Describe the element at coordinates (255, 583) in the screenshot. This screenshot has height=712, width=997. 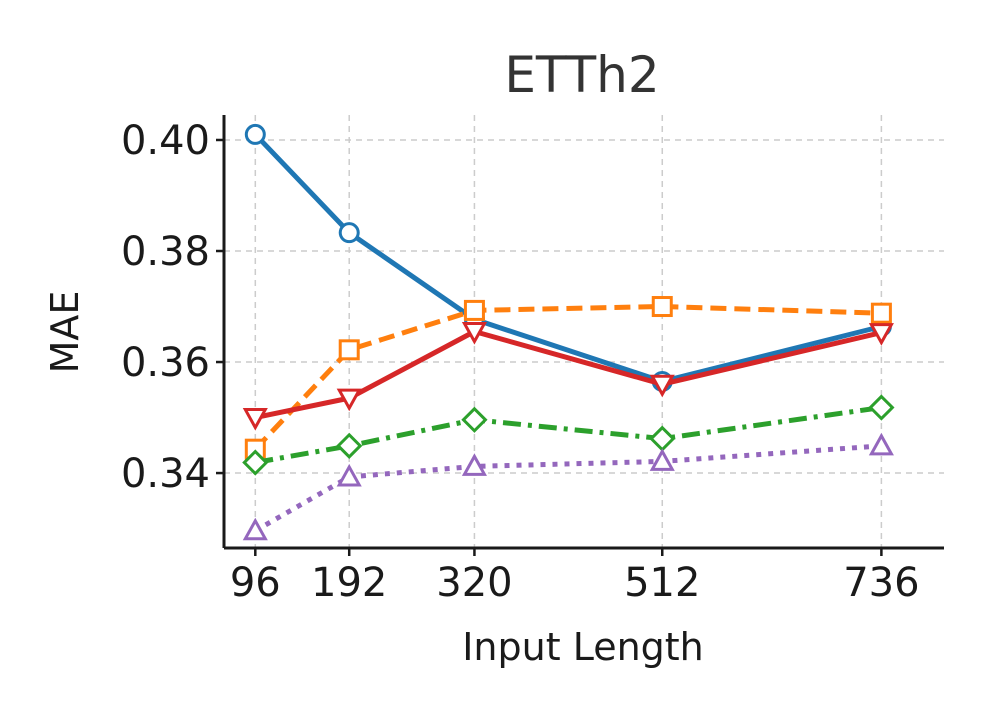
I see `x-tick-label: 96` at that location.